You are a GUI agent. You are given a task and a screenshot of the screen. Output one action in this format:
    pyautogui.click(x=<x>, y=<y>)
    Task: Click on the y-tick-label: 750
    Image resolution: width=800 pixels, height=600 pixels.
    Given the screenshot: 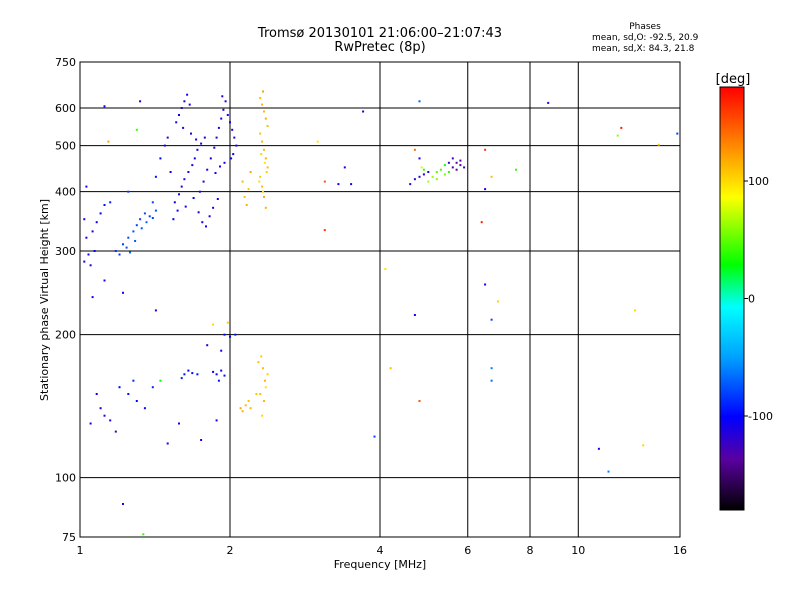 What is the action you would take?
    pyautogui.click(x=65, y=62)
    